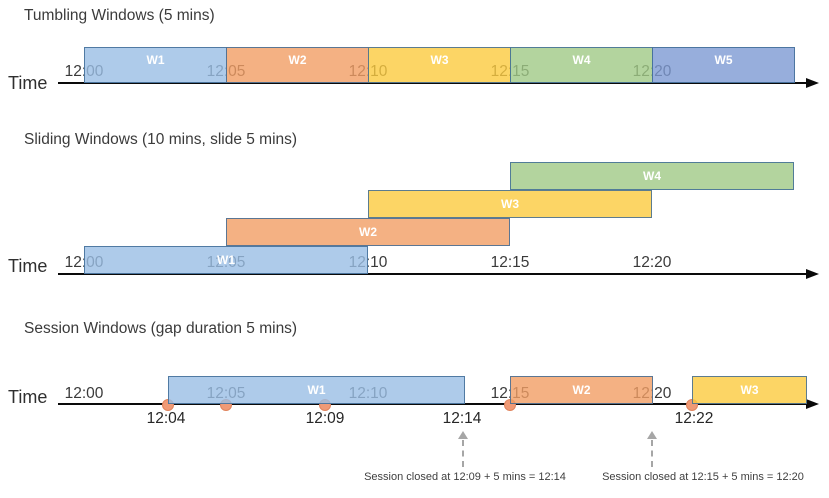  Describe the element at coordinates (155, 60) in the screenshot. I see `tumbling-window-w1-label: W1` at that location.